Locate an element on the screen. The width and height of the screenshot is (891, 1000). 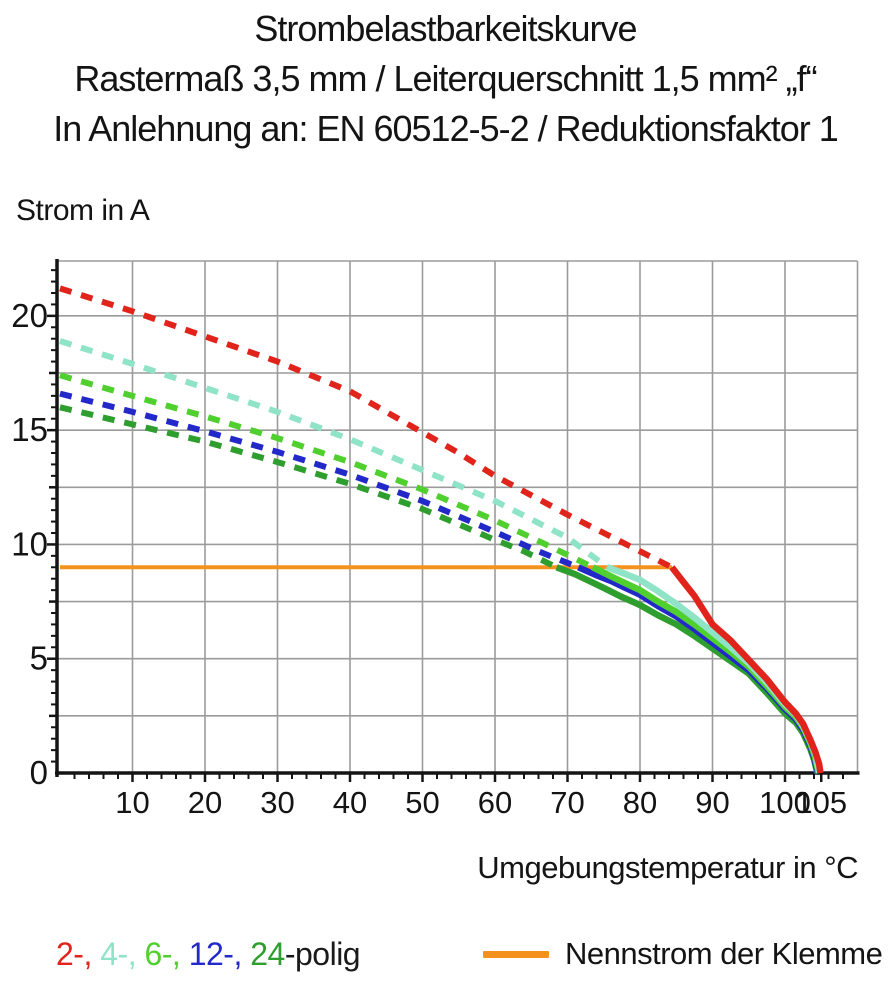
svg-text: 5 is located at coordinates (39, 658).